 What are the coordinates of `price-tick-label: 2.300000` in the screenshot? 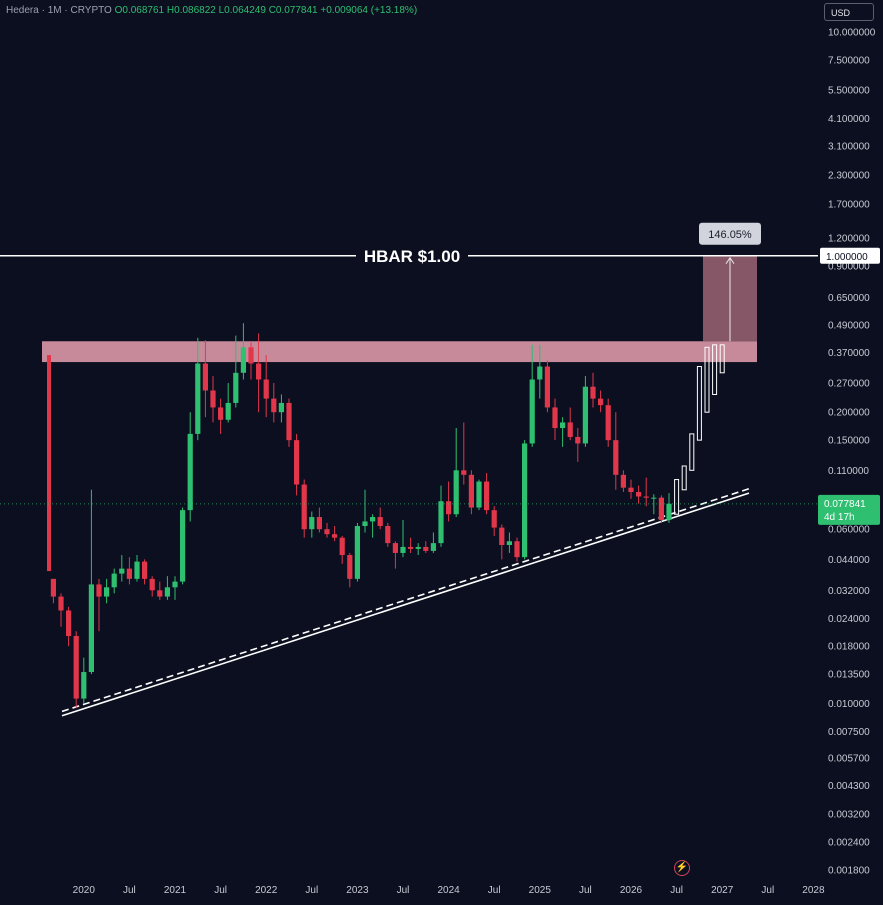 It's located at (849, 175).